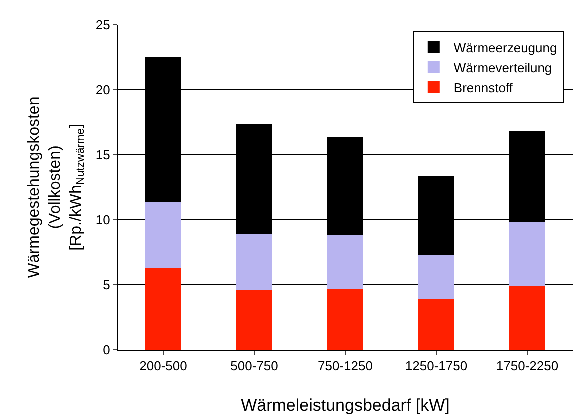 The height and width of the screenshot is (415, 581). I want to click on x-tick-label: 200-500, so click(164, 366).